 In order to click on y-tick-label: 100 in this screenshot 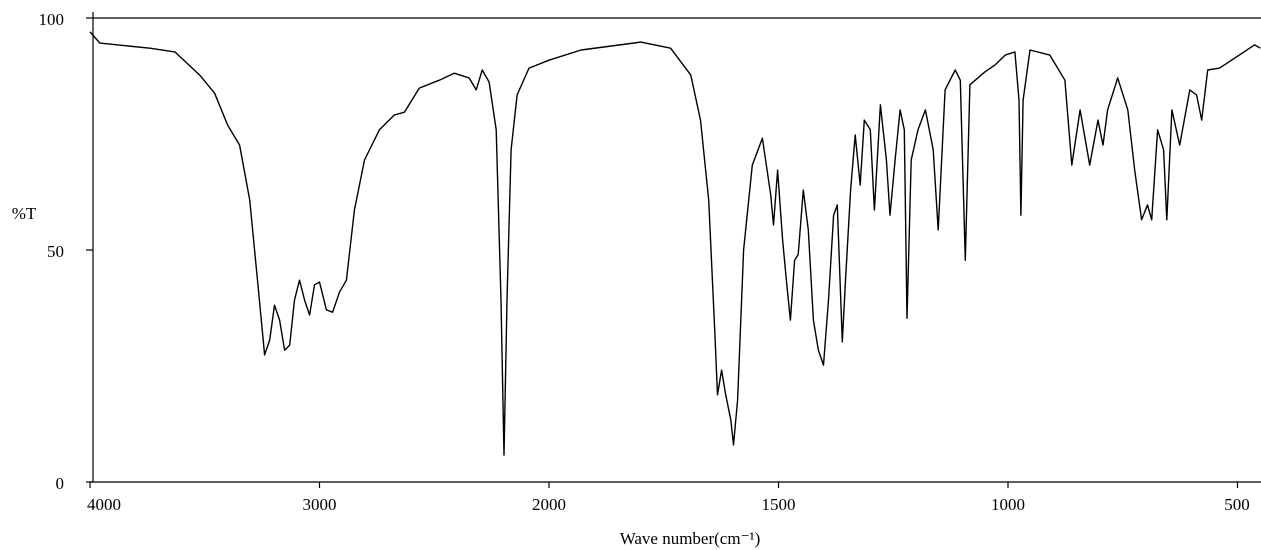, I will do `click(52, 19)`.